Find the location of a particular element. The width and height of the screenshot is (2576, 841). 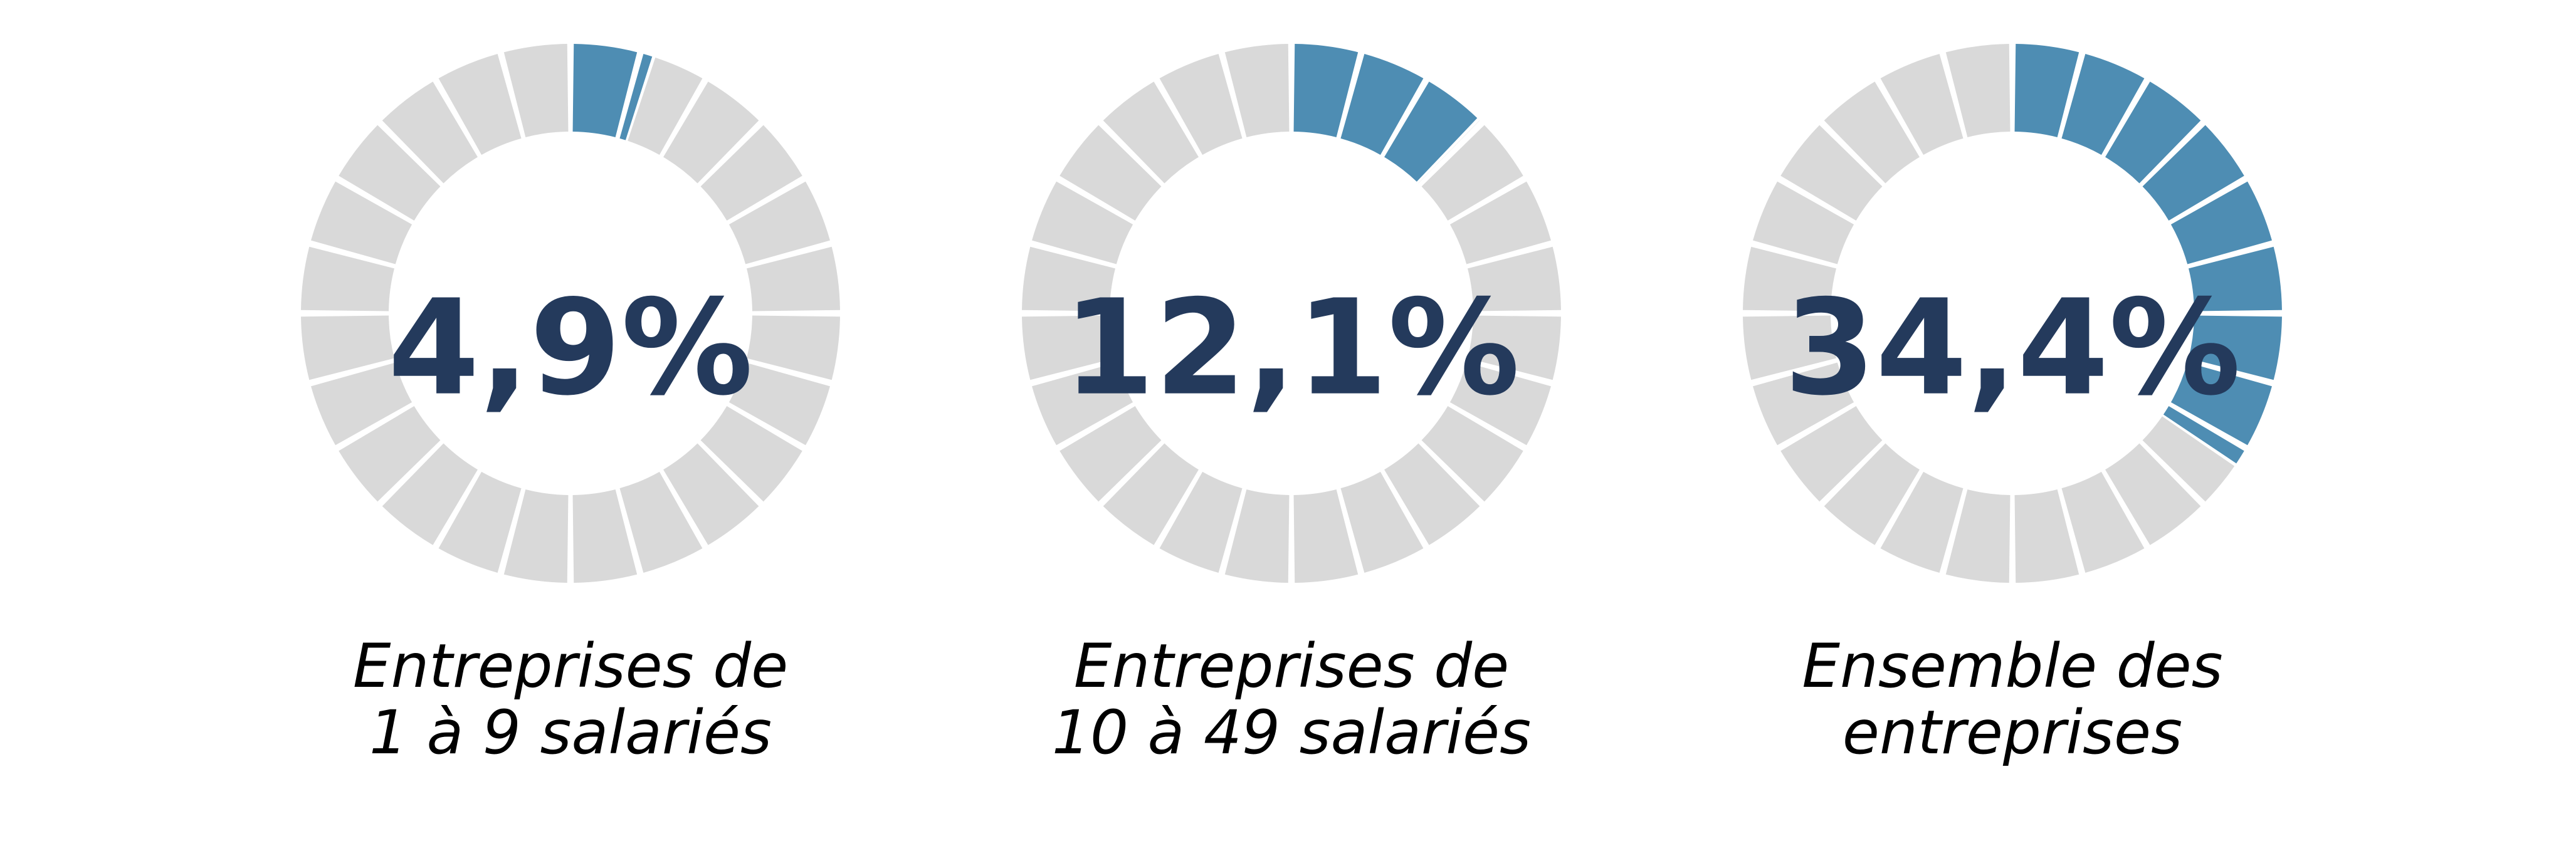

gauge-medium-firms: 12,1% is located at coordinates (1291, 313).